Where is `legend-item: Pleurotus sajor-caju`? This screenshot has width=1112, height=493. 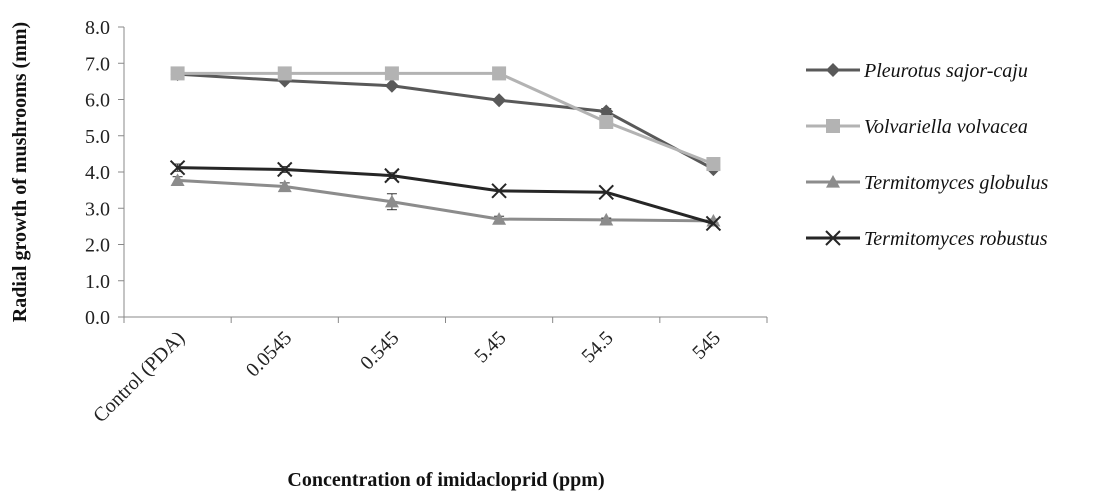
legend-item: Pleurotus sajor-caju is located at coordinates (917, 71).